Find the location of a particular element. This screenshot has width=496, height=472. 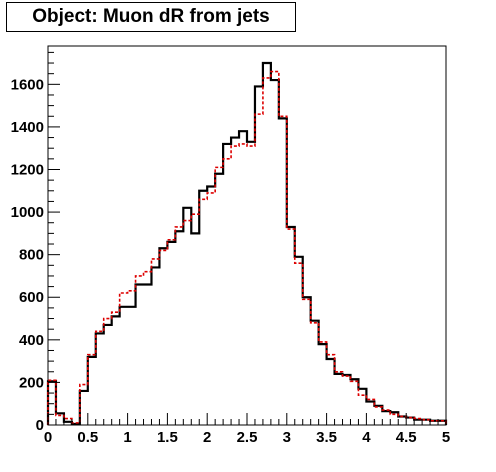

x-tick-label: 1.5 is located at coordinates (167, 437).